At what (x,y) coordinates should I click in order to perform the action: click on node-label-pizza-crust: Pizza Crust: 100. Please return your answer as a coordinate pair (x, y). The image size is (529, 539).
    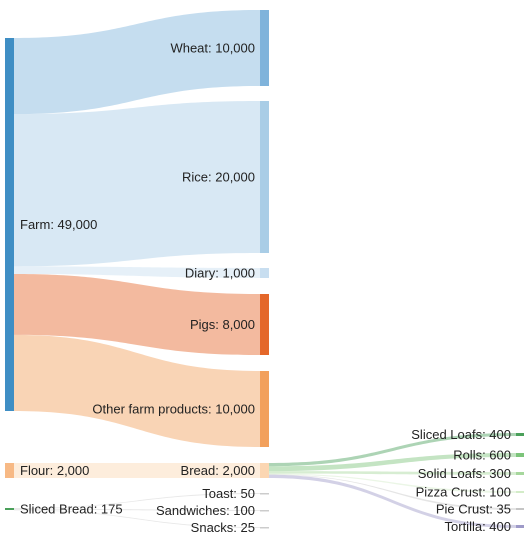
    Looking at the image, I should click on (463, 492).